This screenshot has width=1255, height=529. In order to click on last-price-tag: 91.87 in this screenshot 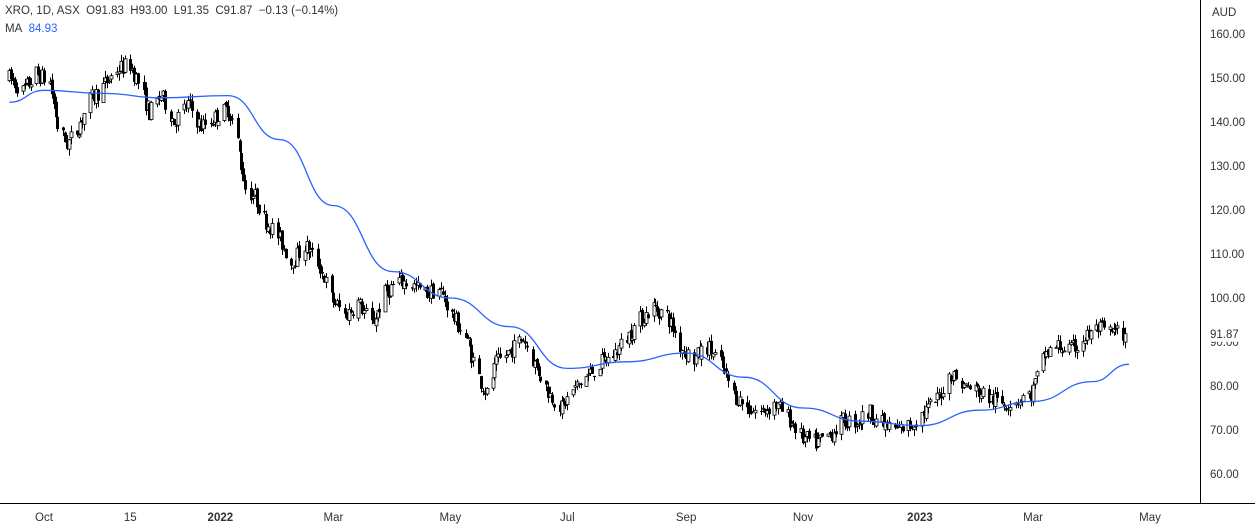, I will do `click(1228, 333)`.